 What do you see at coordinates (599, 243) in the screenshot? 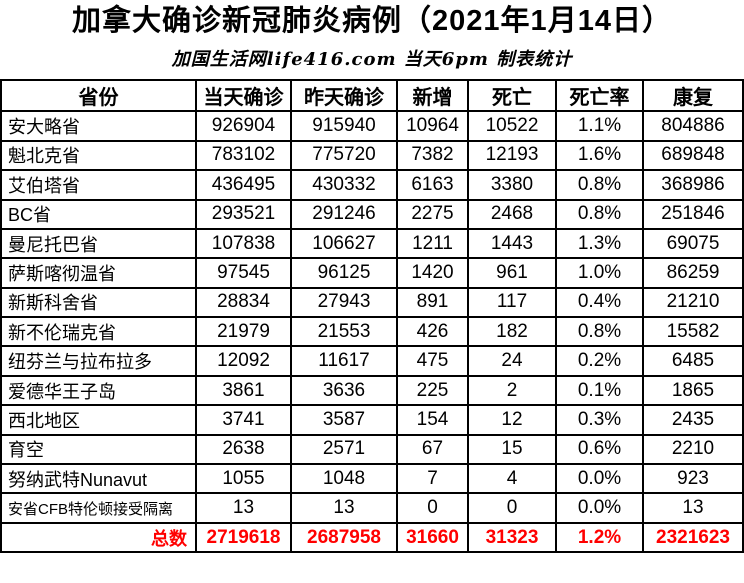
I see `value-cell: 1.3%` at bounding box center [599, 243].